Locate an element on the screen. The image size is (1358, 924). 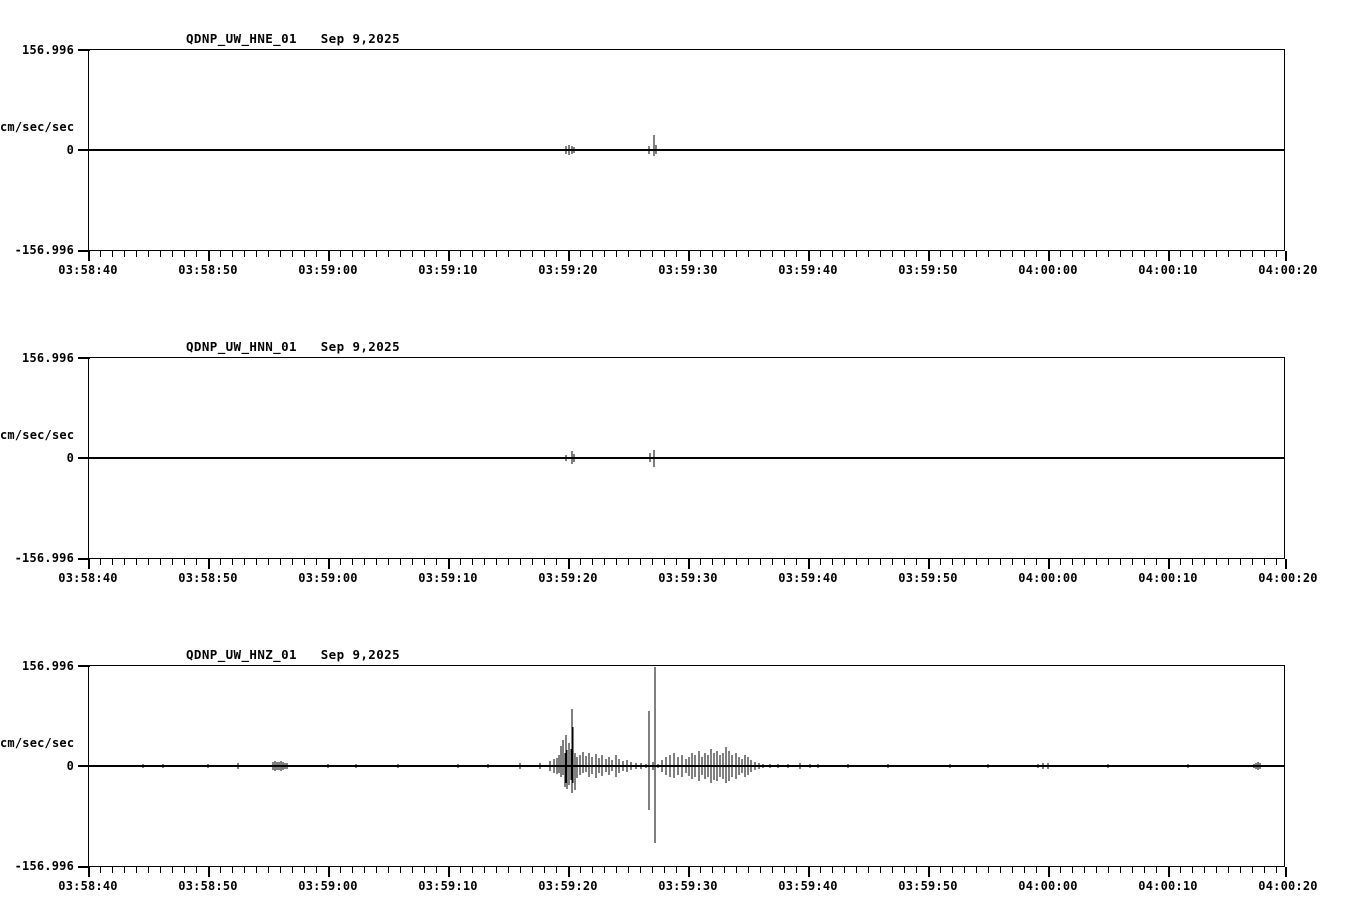
x-tick-label-6-hnz: 03:59:40 is located at coordinates (808, 886).